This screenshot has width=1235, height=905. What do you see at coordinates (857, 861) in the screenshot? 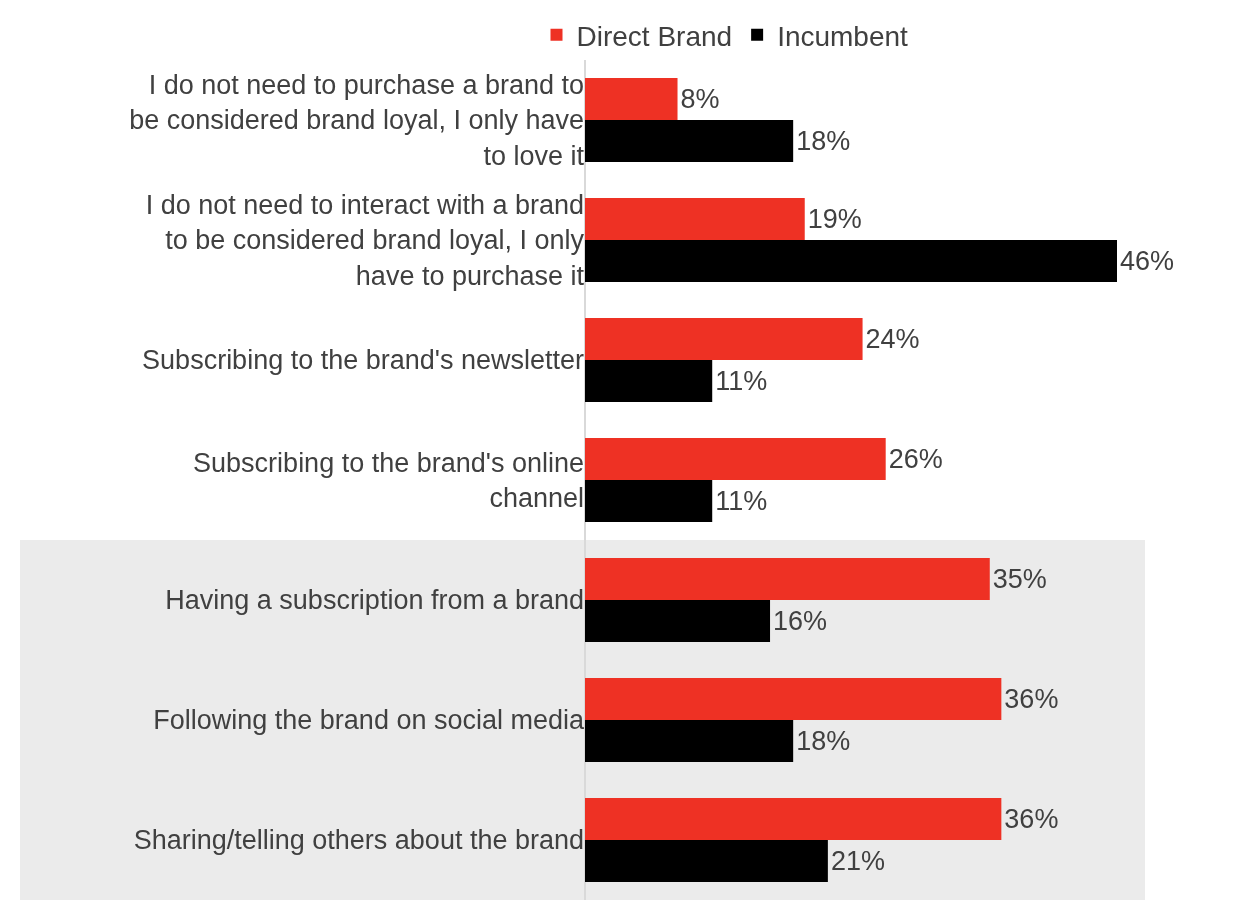
I see `data-label: 21%` at bounding box center [857, 861].